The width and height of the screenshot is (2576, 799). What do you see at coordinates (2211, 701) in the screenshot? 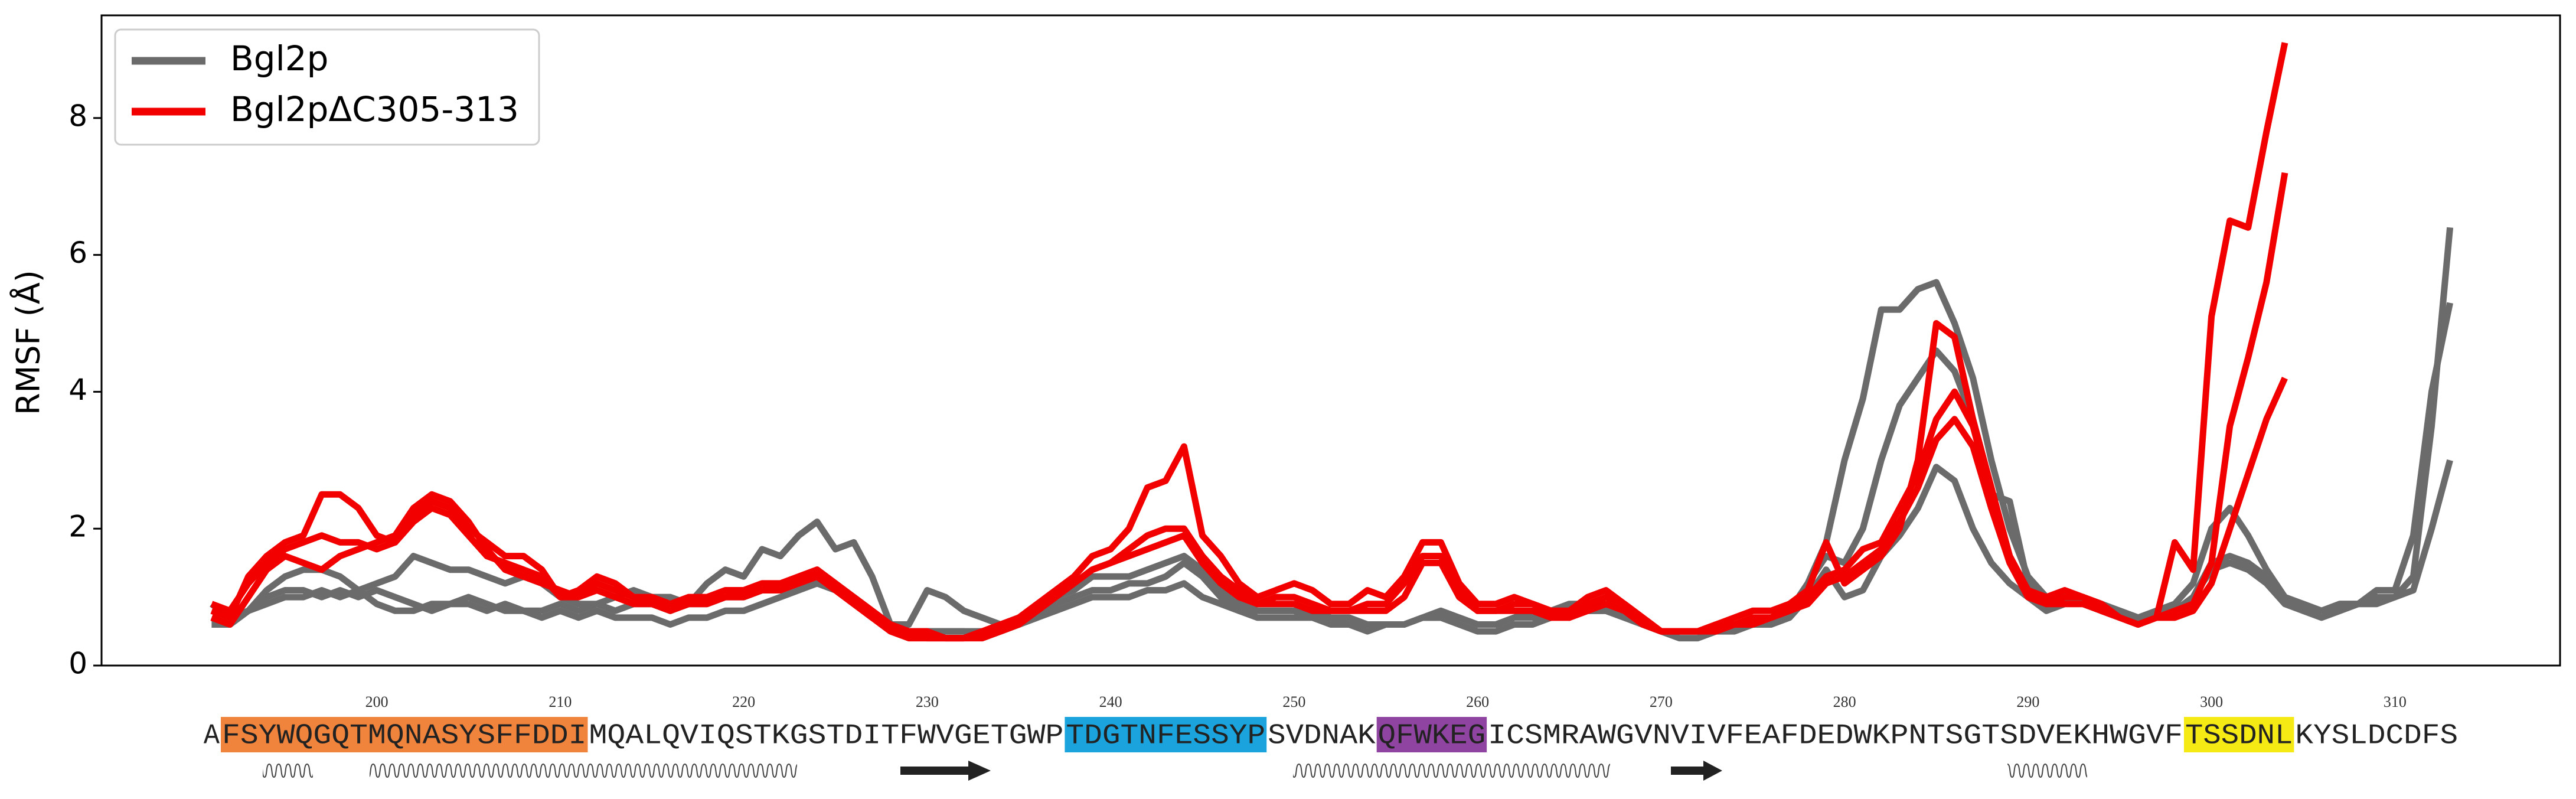
I see `residue-number: 300` at bounding box center [2211, 701].